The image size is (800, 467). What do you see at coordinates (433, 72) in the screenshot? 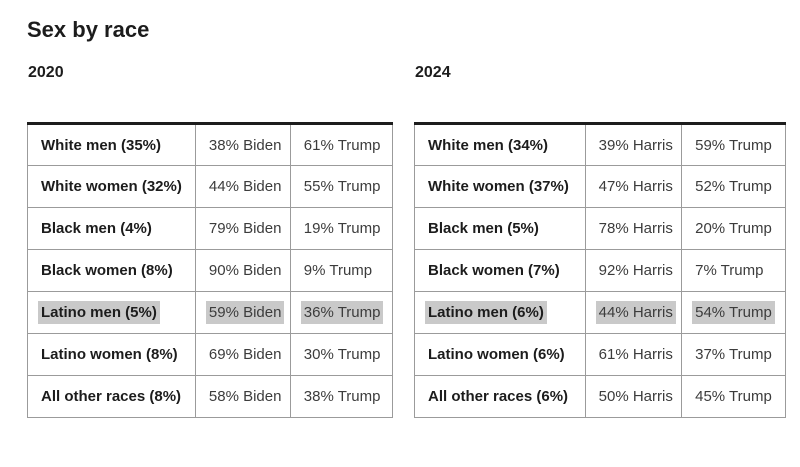
I see `year-label-2024: 2024` at bounding box center [433, 72].